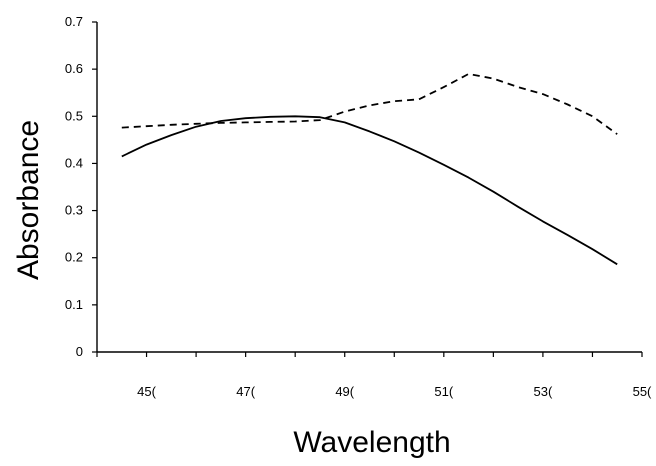 The width and height of the screenshot is (656, 466). What do you see at coordinates (443, 391) in the screenshot?
I see `x-tick-label: 51(` at bounding box center [443, 391].